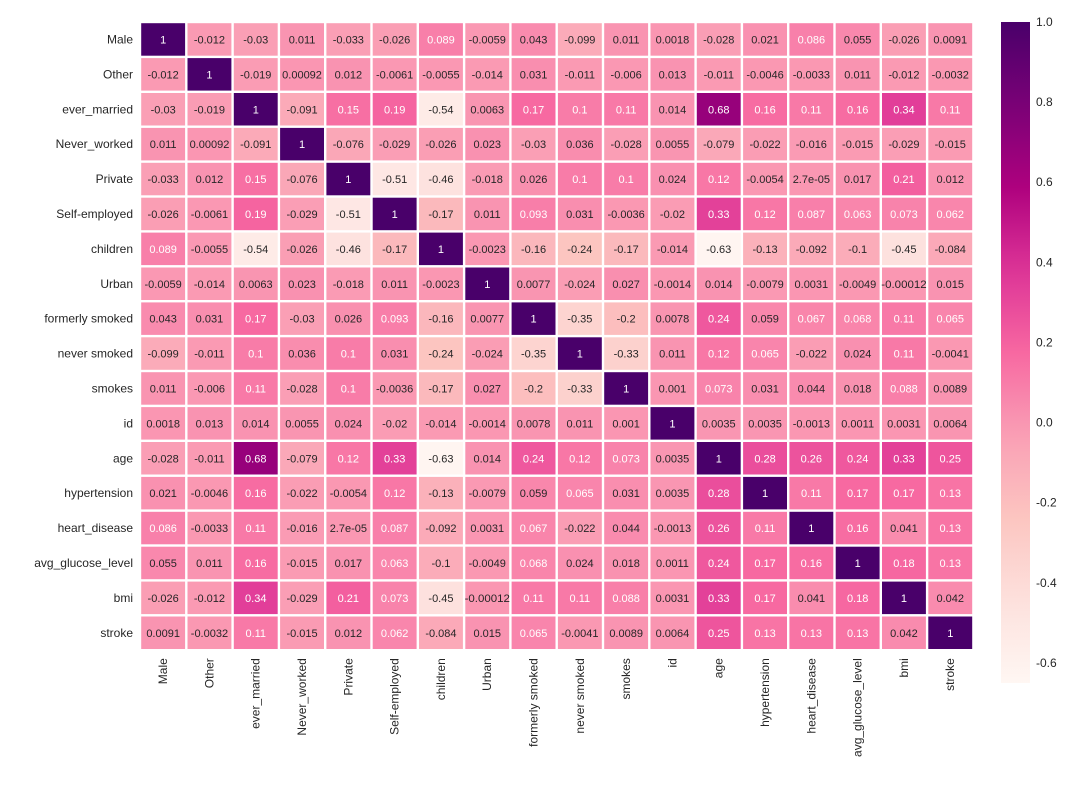  I want to click on x-tick-label: Male, so click(163, 671).